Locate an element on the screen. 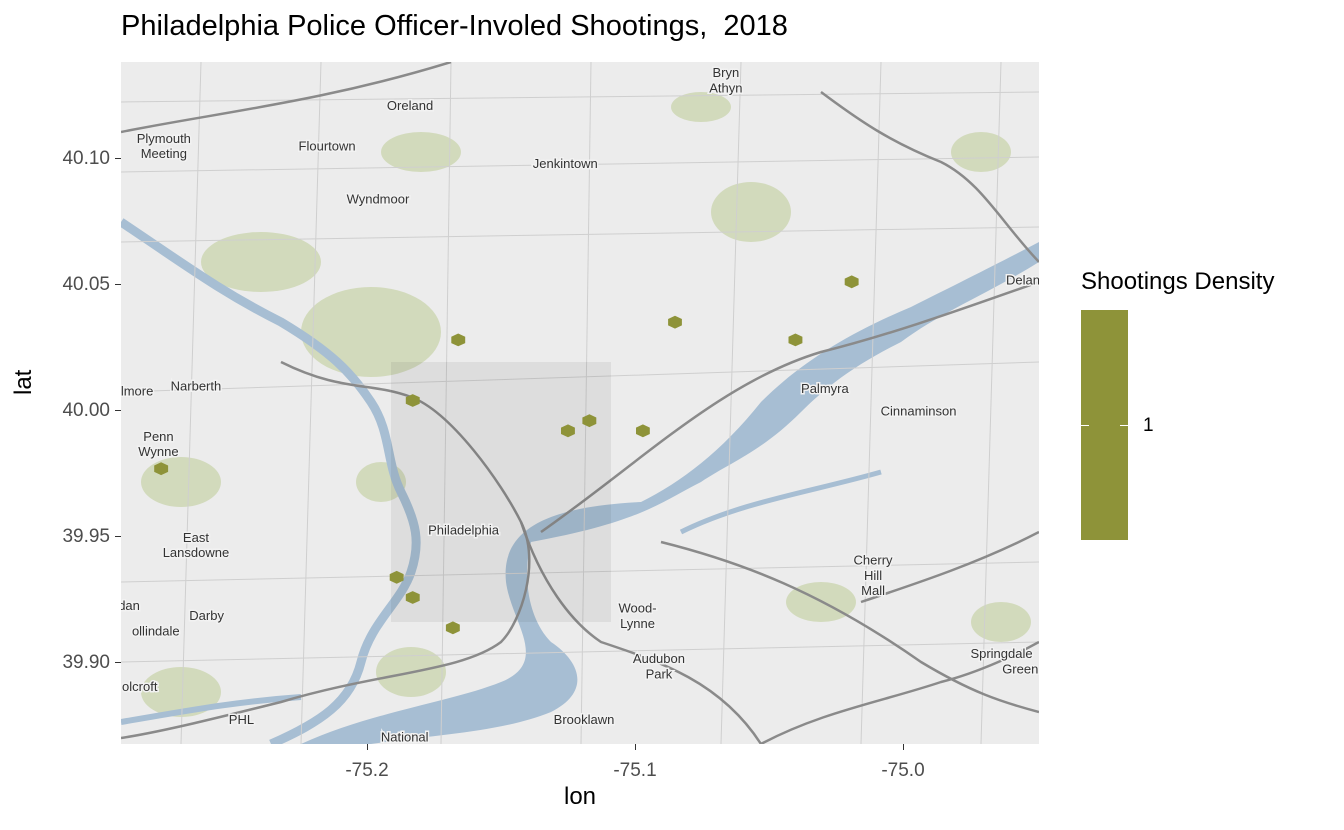 This screenshot has height=830, width=1344. place-label: Hill is located at coordinates (873, 575).